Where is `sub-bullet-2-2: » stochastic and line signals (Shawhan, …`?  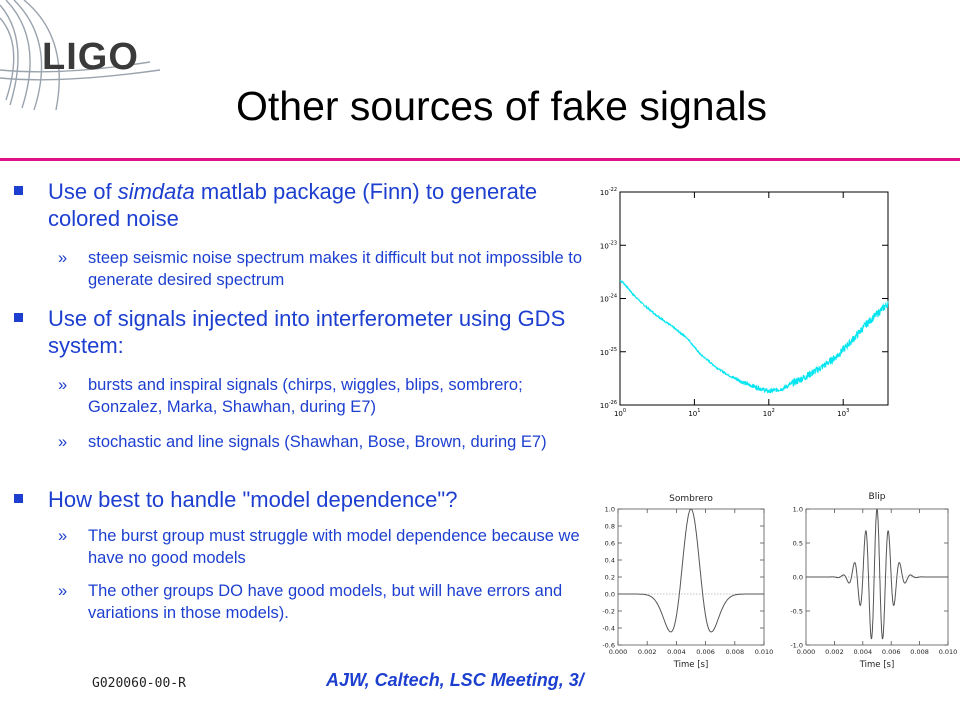 sub-bullet-2-2: » stochastic and line signals (Shawhan, … is located at coordinates (320, 442).